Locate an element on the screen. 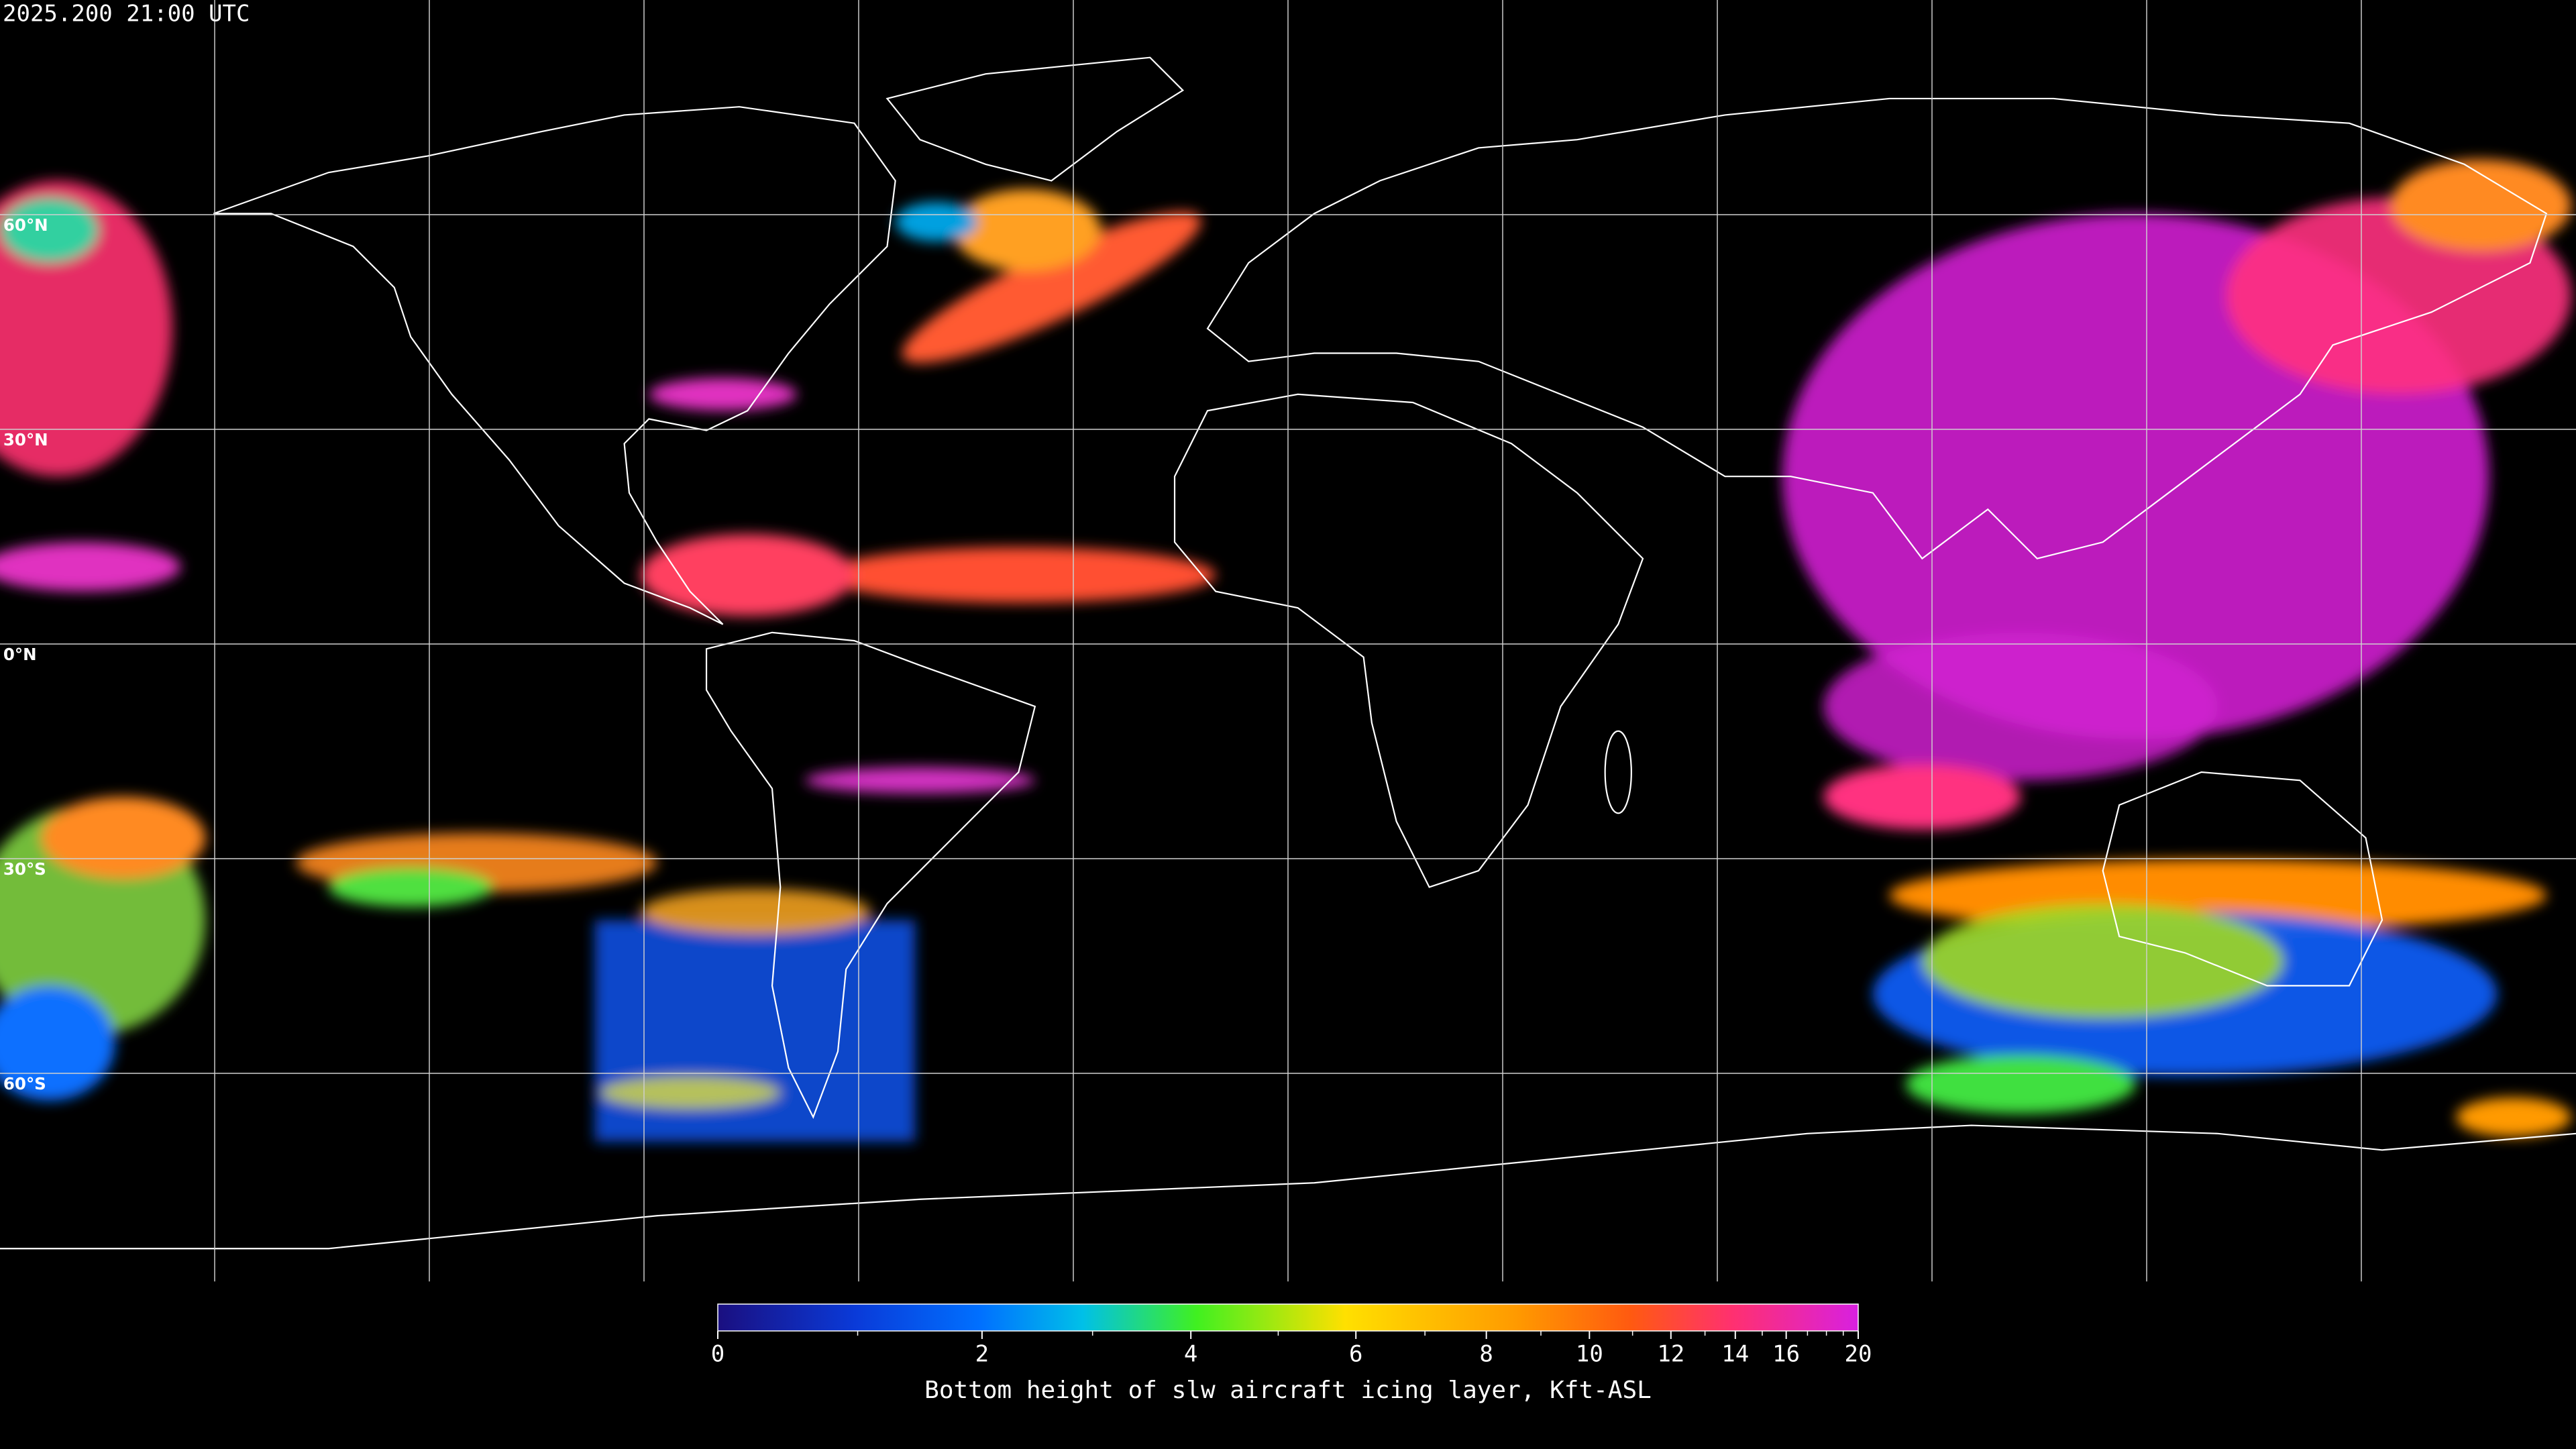  colorbar-tick-label: 0 is located at coordinates (717, 1354).